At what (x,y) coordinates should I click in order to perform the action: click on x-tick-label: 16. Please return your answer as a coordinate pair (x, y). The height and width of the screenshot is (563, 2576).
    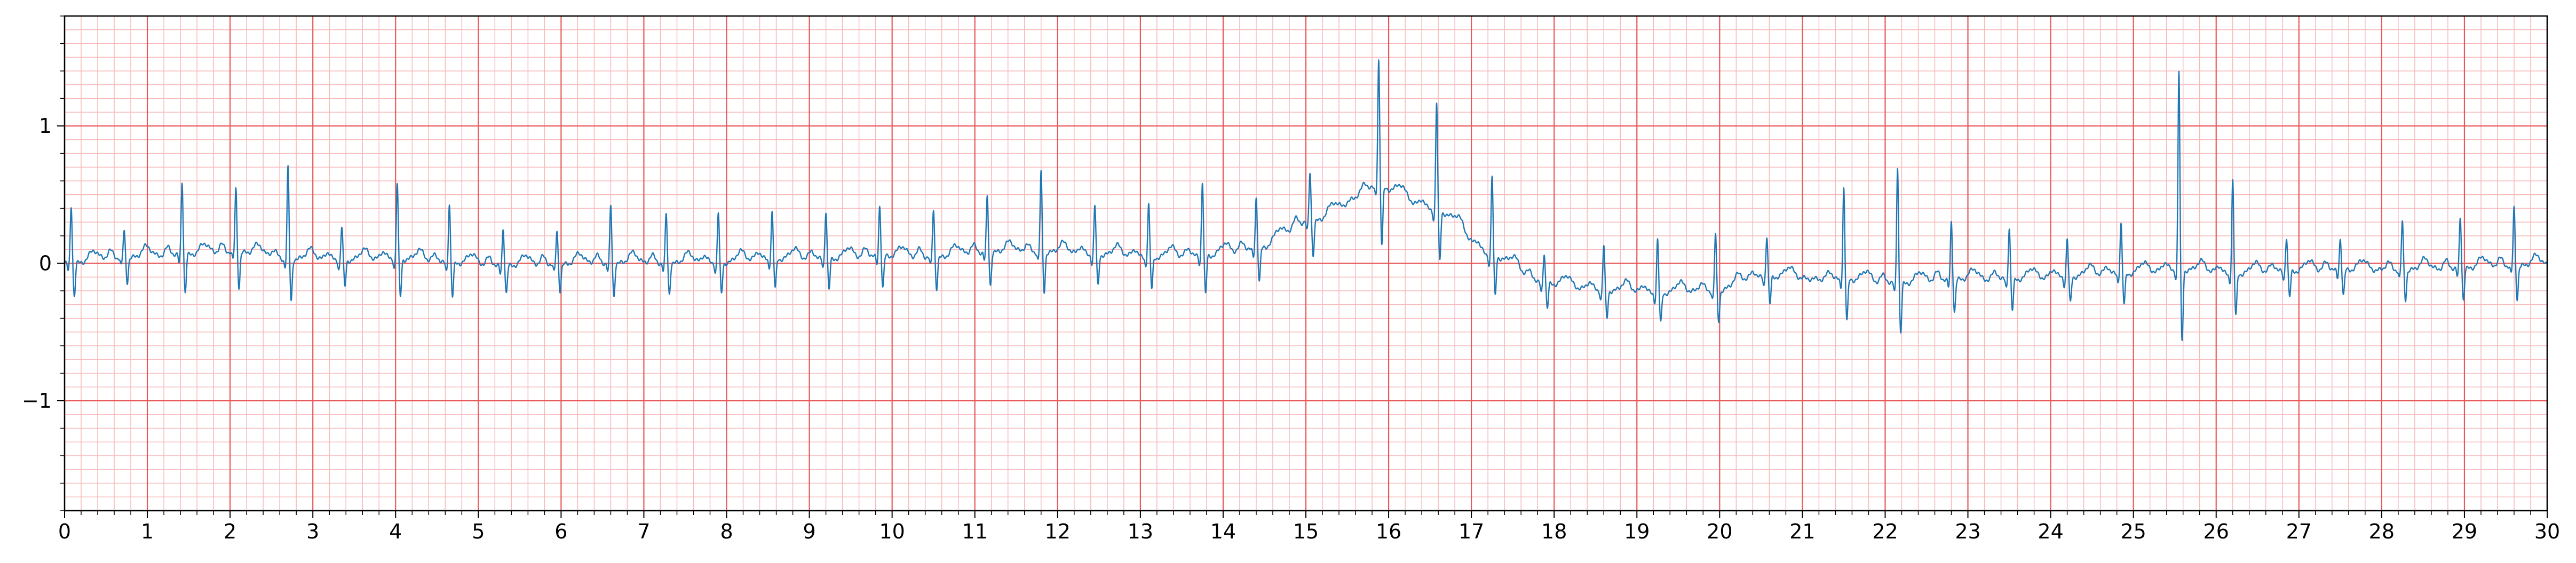
    Looking at the image, I should click on (1388, 531).